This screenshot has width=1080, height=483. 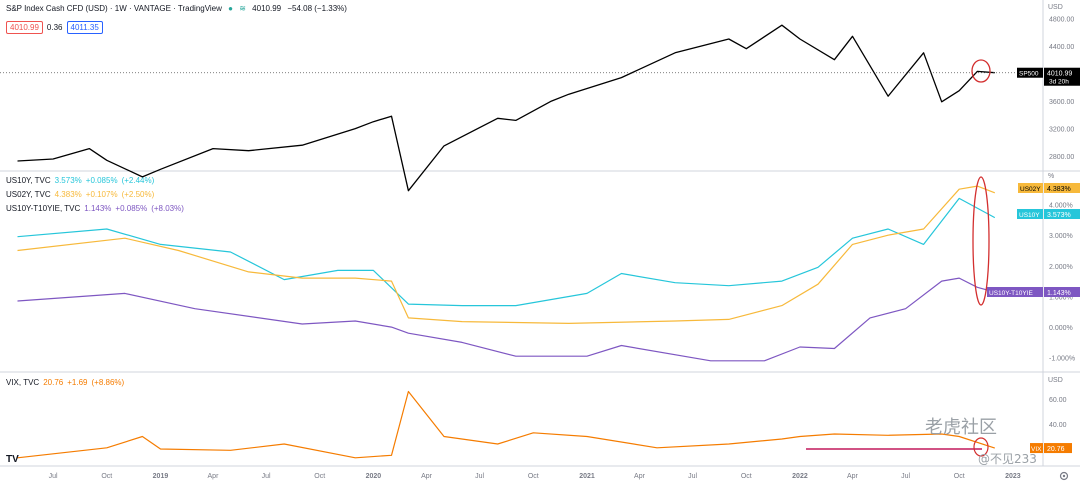 I want to click on series-tag-name: US10Y-T10YIE, so click(x=1011, y=293).